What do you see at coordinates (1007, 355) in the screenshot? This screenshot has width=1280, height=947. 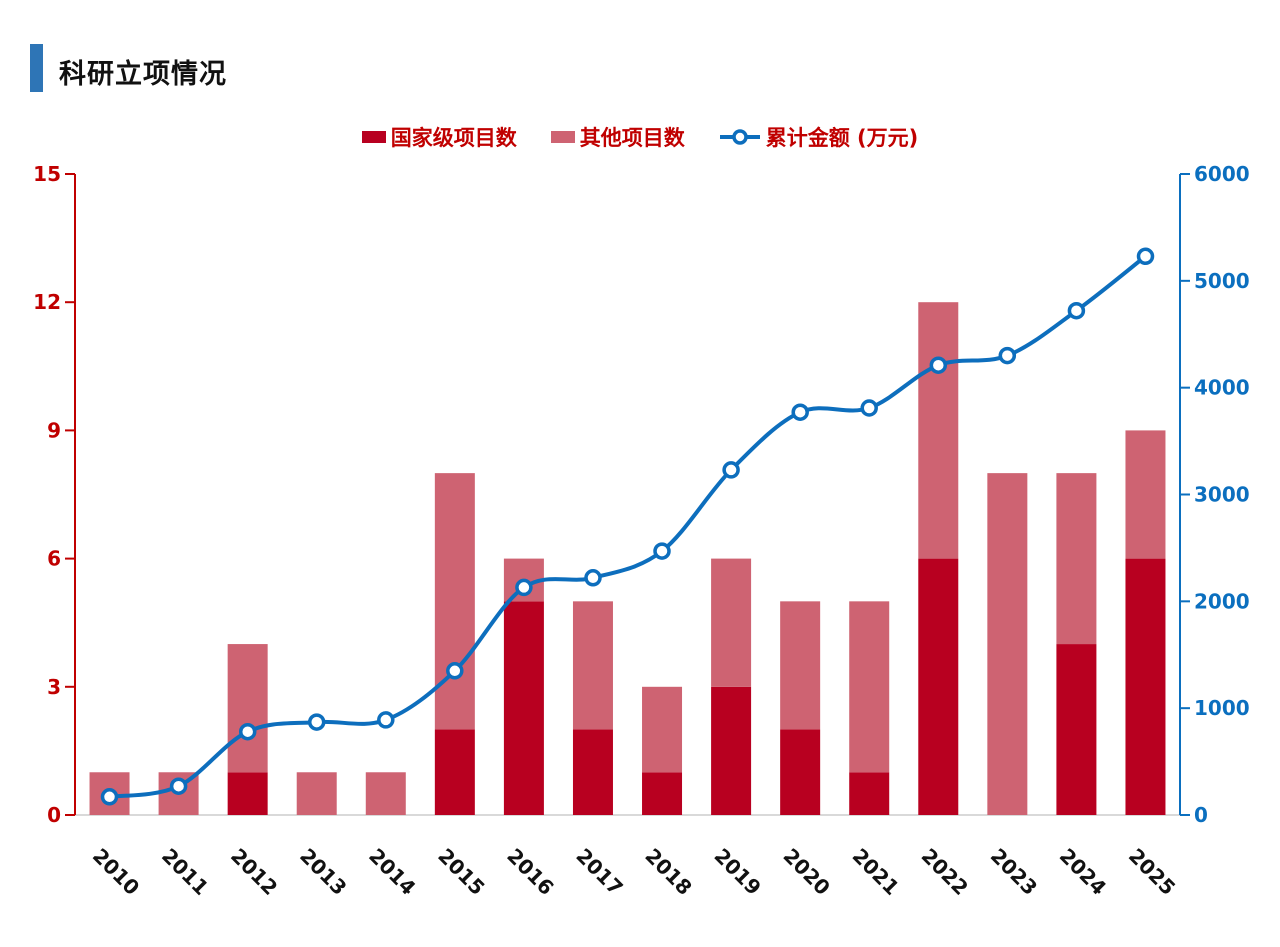 I see `line-marker-2023` at bounding box center [1007, 355].